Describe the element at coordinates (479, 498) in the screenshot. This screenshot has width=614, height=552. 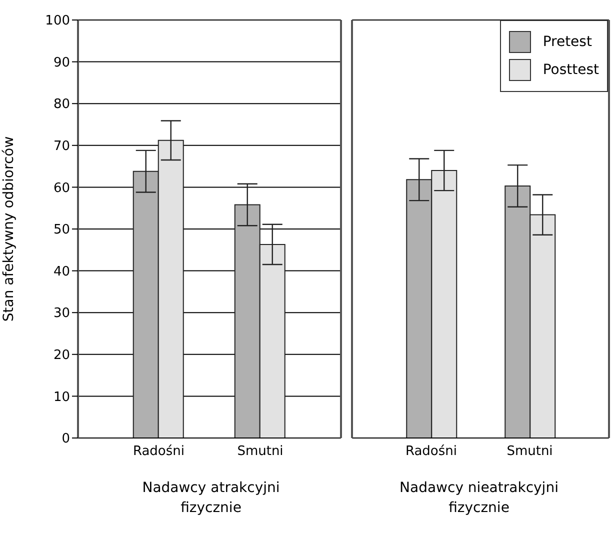
I see `x-axis-title: Nadawcy nieatrakcyjni fizycznie` at that location.